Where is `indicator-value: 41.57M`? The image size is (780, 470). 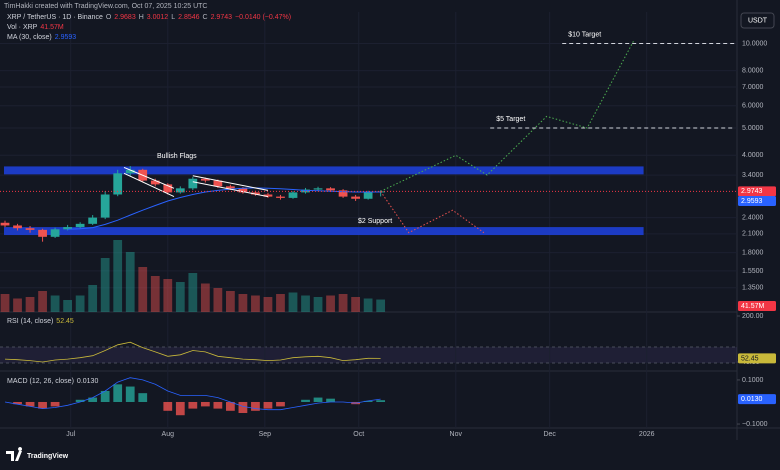
indicator-value: 41.57M is located at coordinates (52, 27).